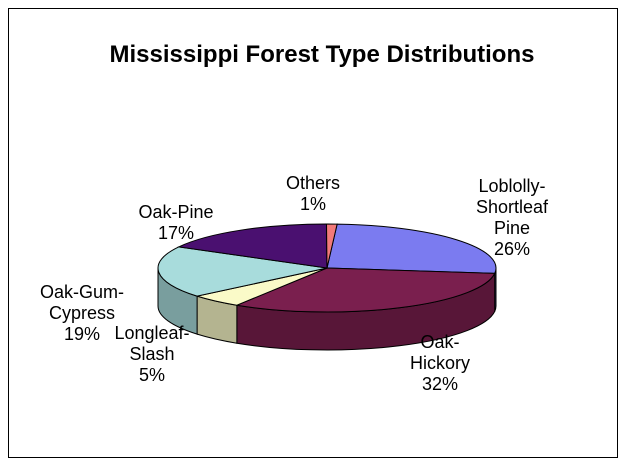 This screenshot has width=627, height=466. Describe the element at coordinates (512, 228) in the screenshot. I see `slice-name-label: Pine` at that location.